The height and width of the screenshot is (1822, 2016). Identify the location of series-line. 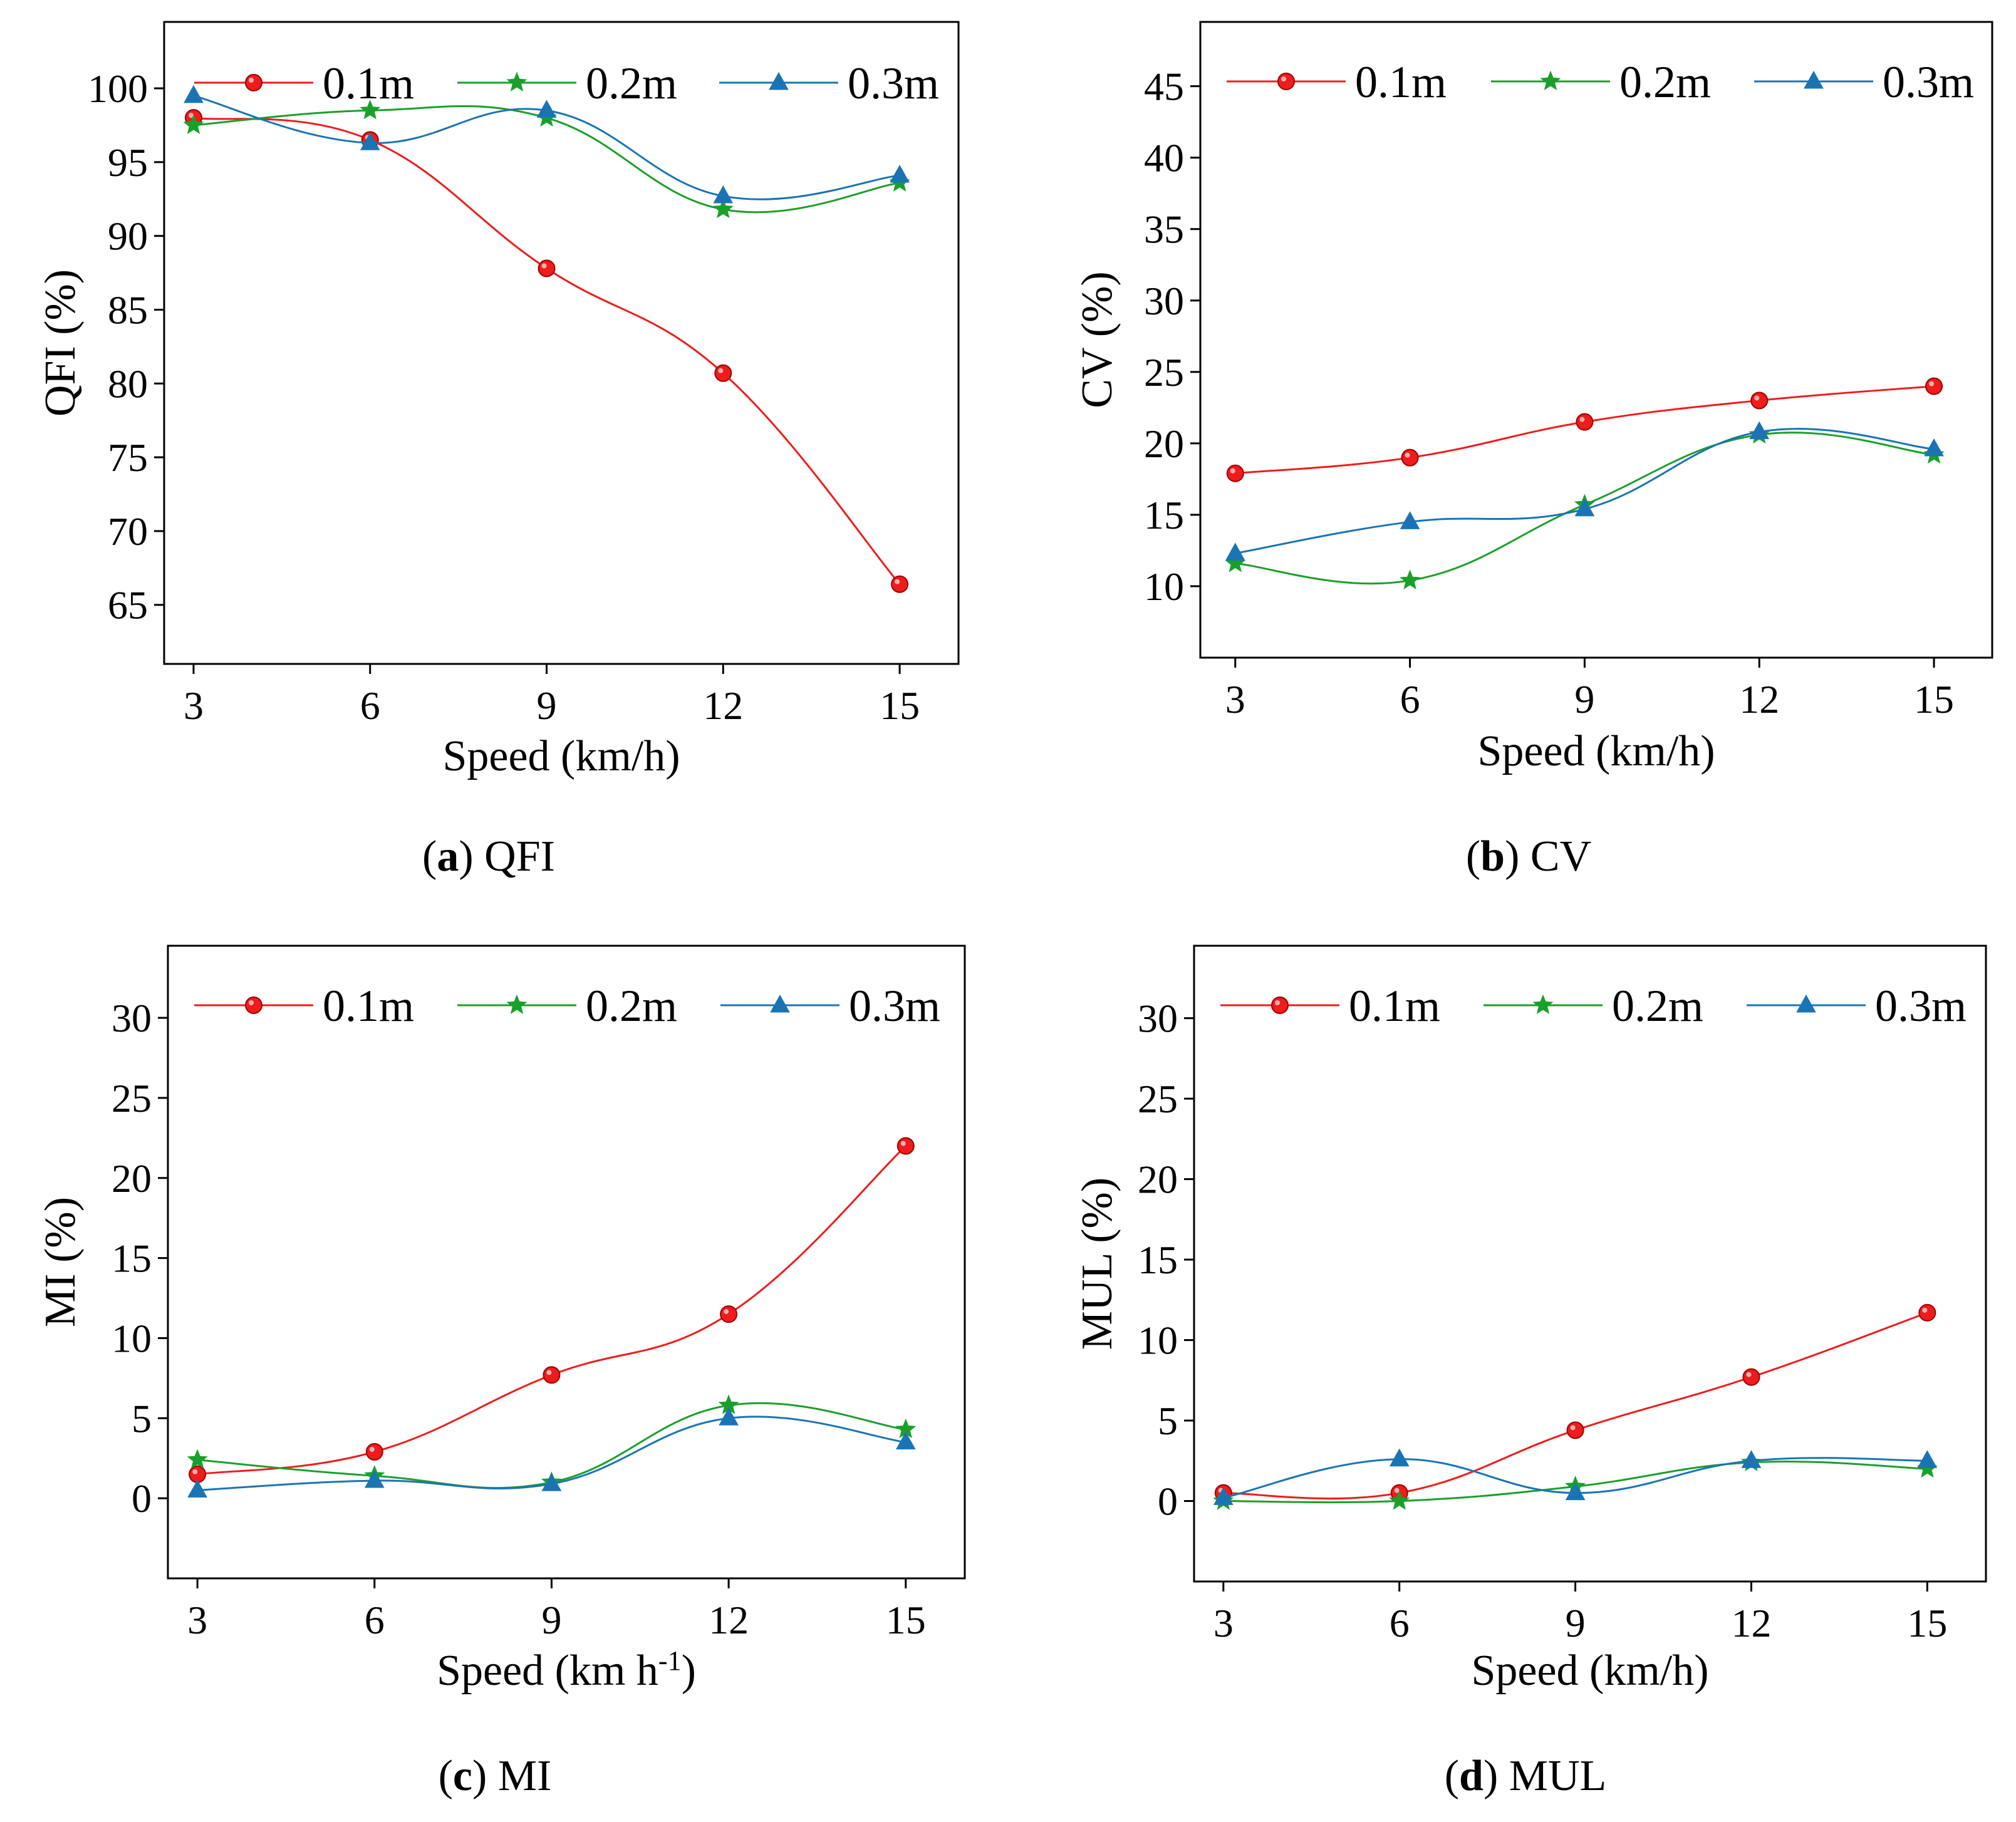
(1585, 491).